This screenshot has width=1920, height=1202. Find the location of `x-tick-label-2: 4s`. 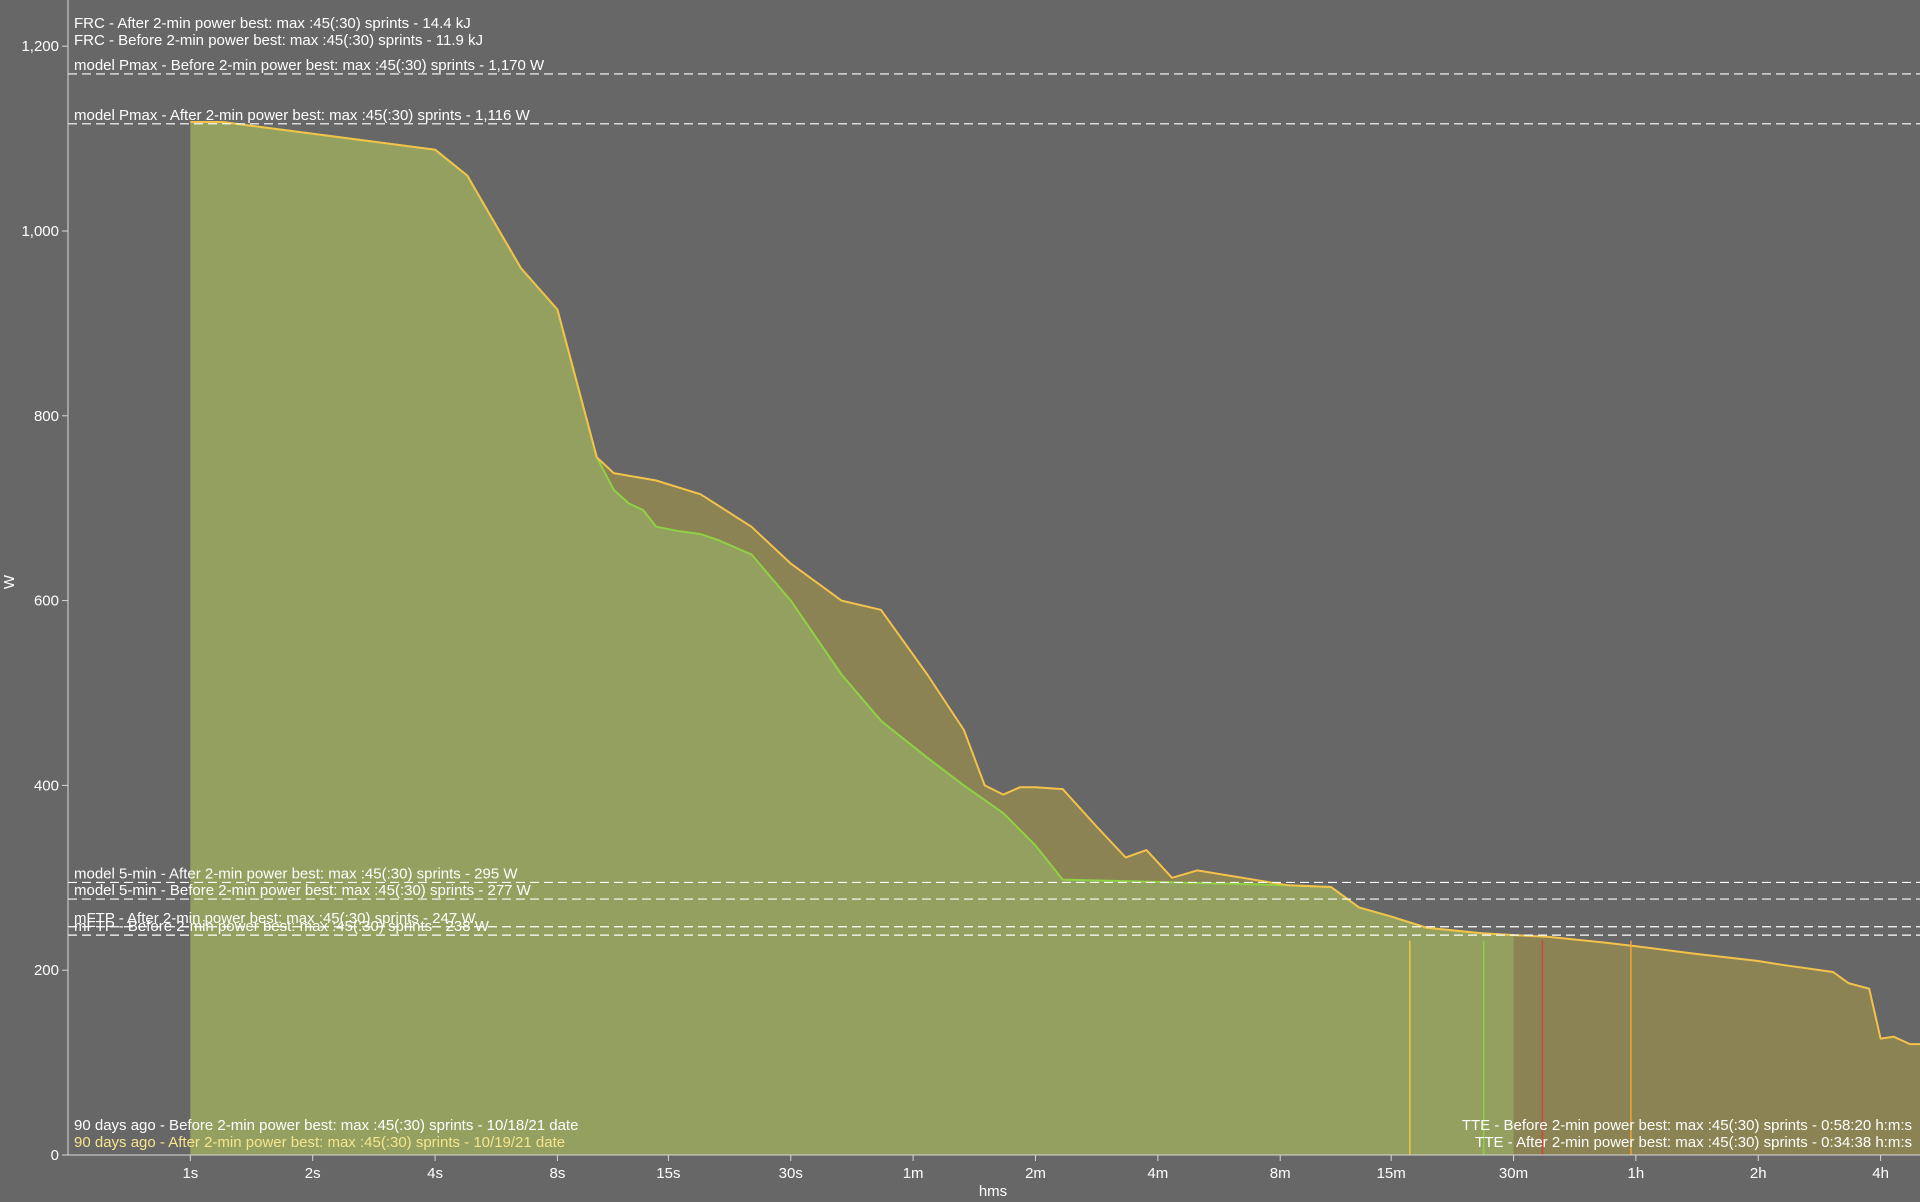

x-tick-label-2: 4s is located at coordinates (435, 1173).